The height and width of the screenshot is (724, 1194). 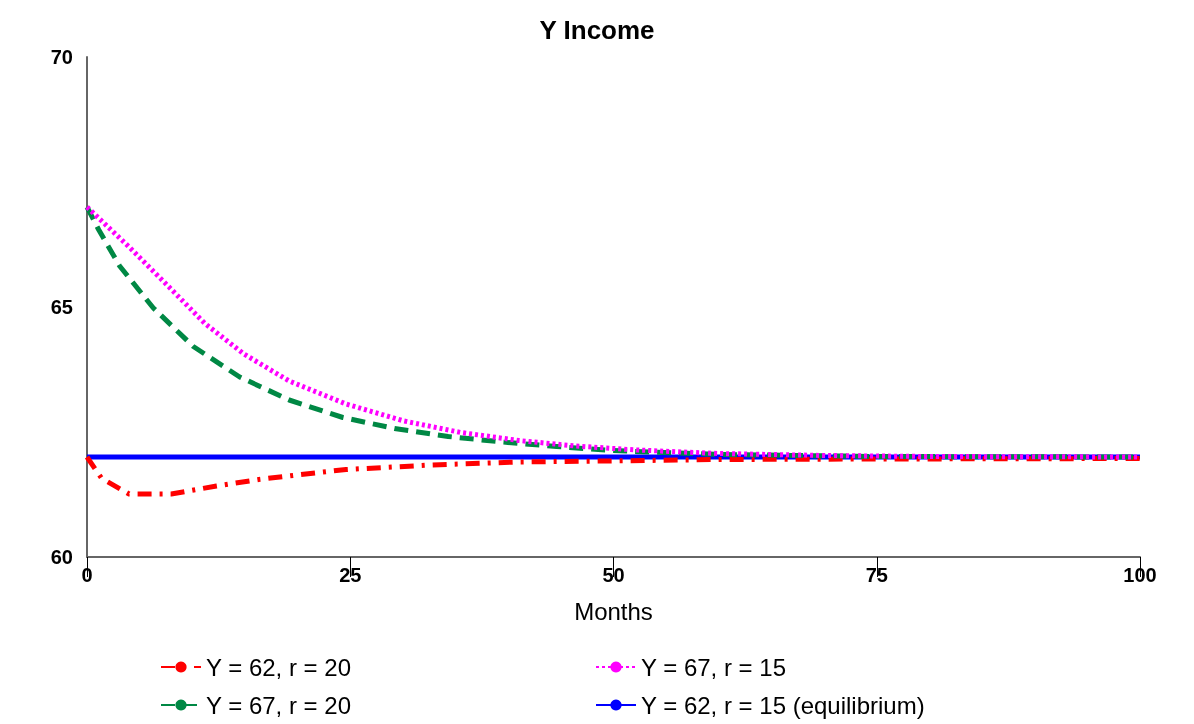 What do you see at coordinates (613, 611) in the screenshot?
I see `x-axis-title: Months` at bounding box center [613, 611].